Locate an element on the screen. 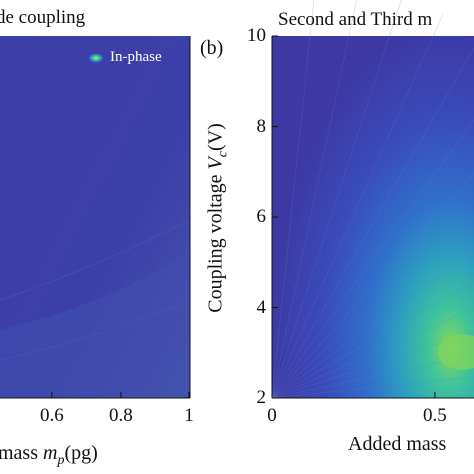 This screenshot has height=474, width=474. right-panel-title: Second and Third m is located at coordinates (355, 19).